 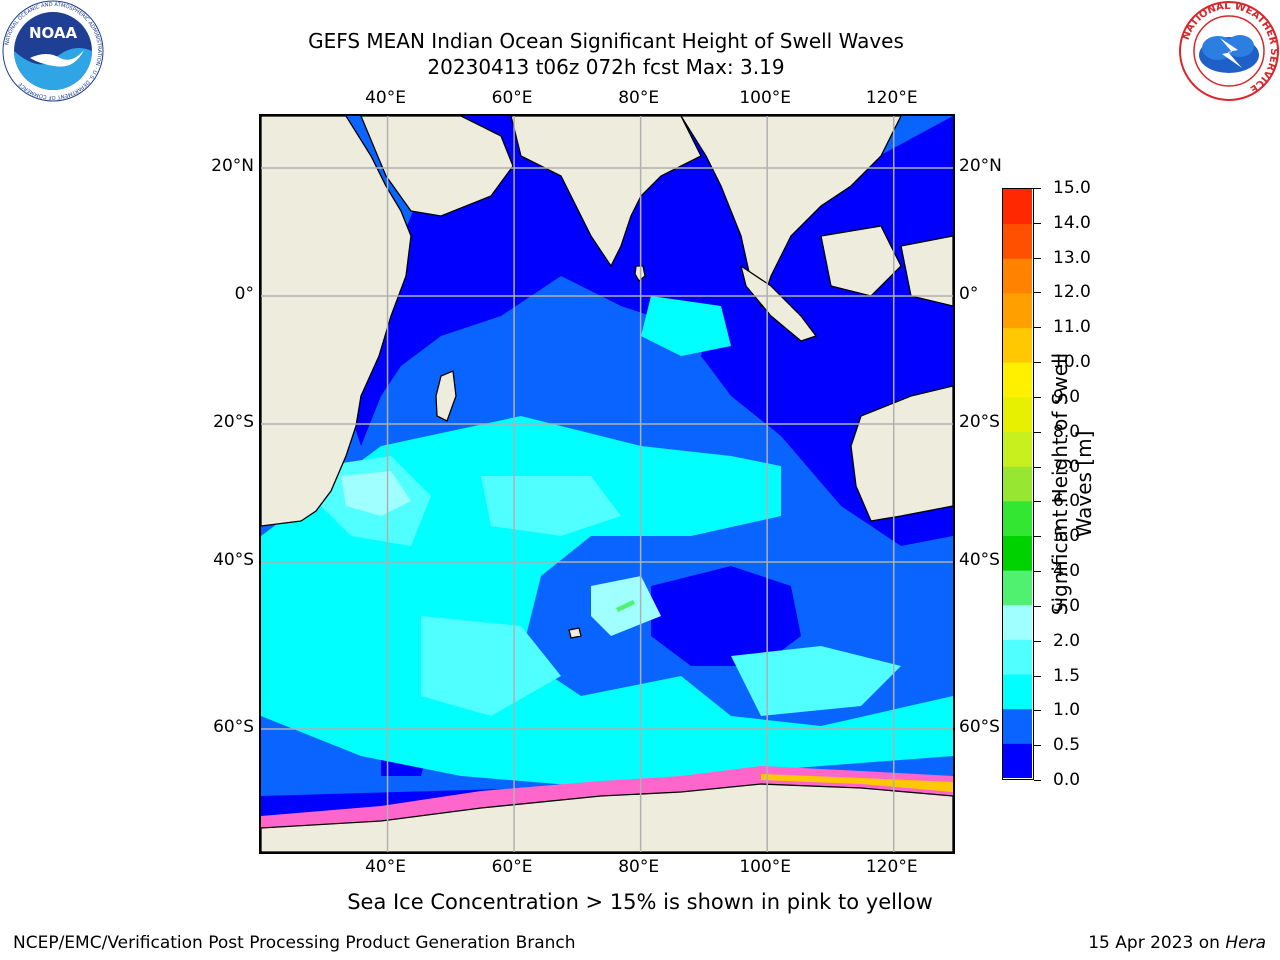 What do you see at coordinates (1067, 640) in the screenshot?
I see `colorbar-tick-label: 2.0` at bounding box center [1067, 640].